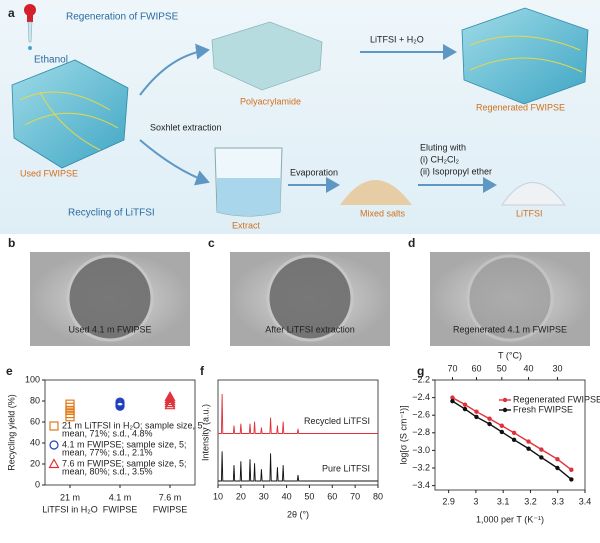 Image resolution: width=600 pixels, height=543 pixels. I want to click on evaporation-label: Evaporation, so click(314, 172).